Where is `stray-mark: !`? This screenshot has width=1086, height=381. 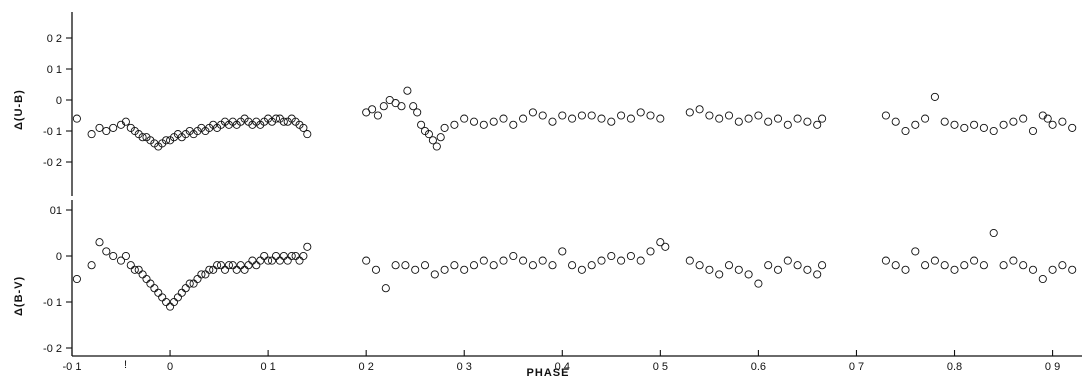 stray-mark: ! is located at coordinates (125, 365).